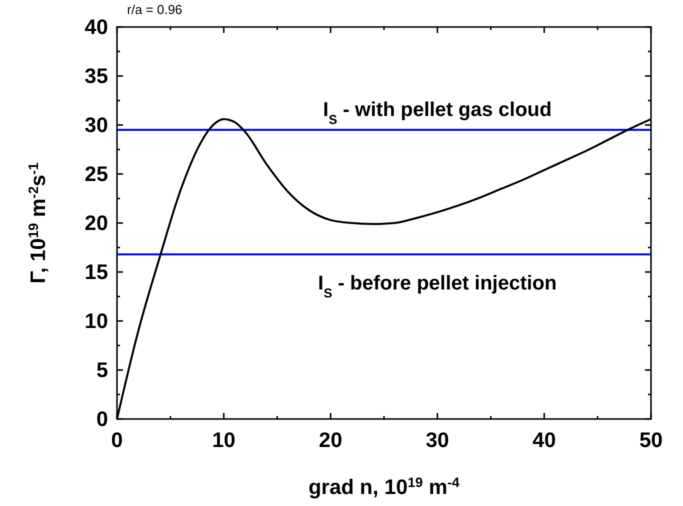  What do you see at coordinates (544, 440) in the screenshot?
I see `x-tick-label: 40` at bounding box center [544, 440].